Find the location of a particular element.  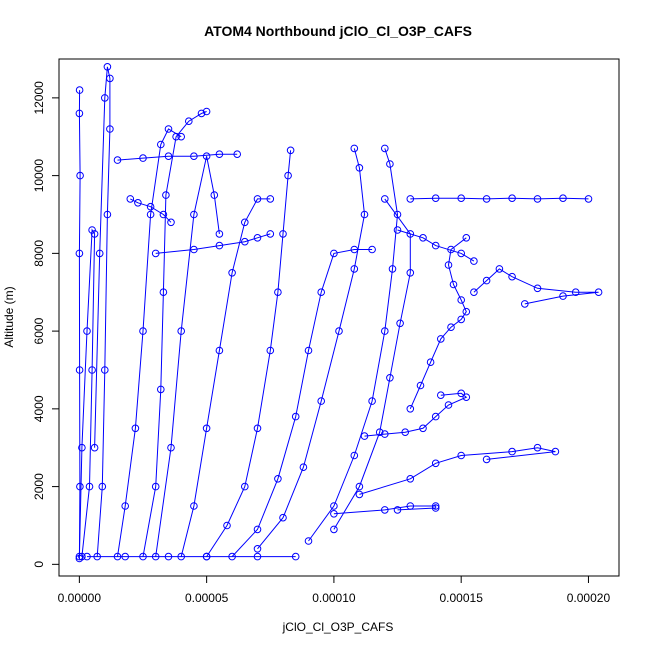

y-tick-label: 6000 is located at coordinates (39, 330).